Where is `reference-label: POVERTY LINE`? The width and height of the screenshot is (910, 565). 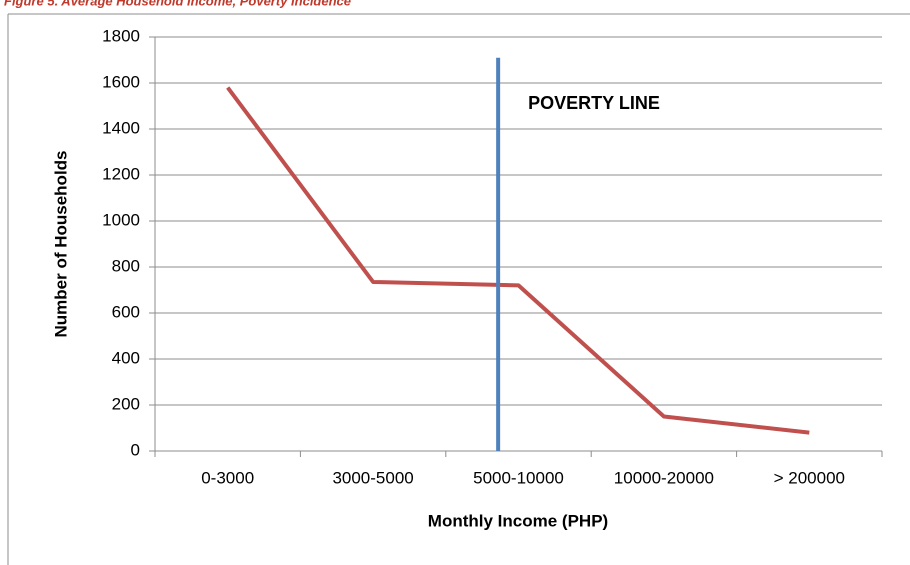 reference-label: POVERTY LINE is located at coordinates (594, 103).